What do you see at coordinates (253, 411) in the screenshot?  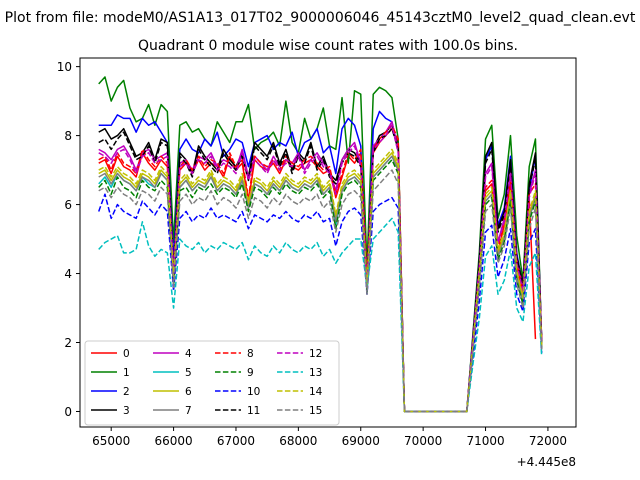 I see `legend-label-11: 11` at bounding box center [253, 411].